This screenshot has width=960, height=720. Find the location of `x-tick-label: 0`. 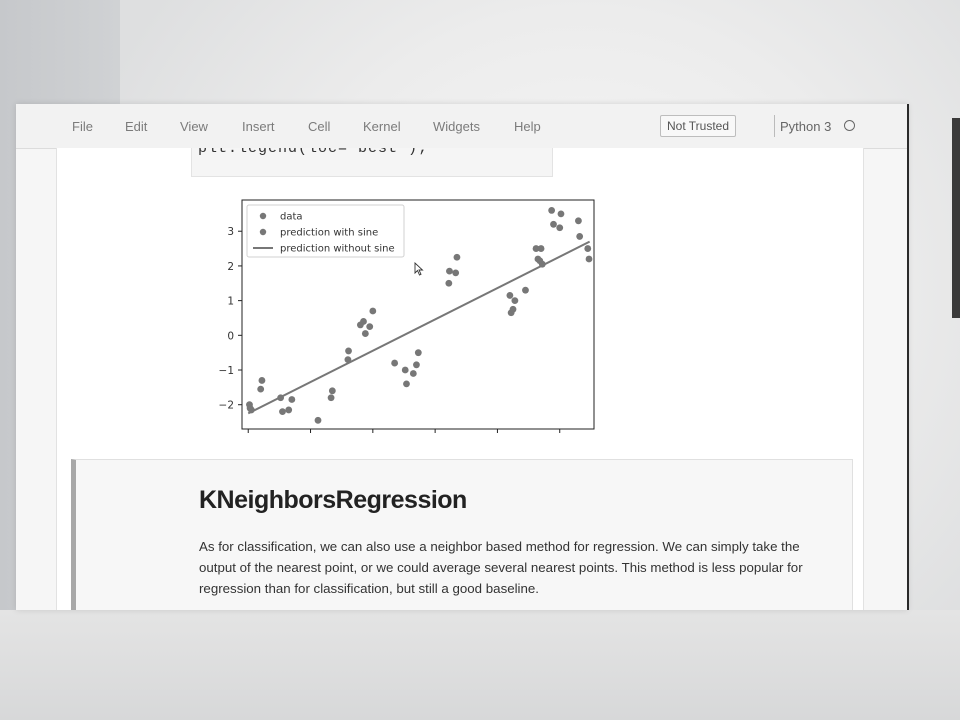

x-tick-label: 0 is located at coordinates (435, 437).